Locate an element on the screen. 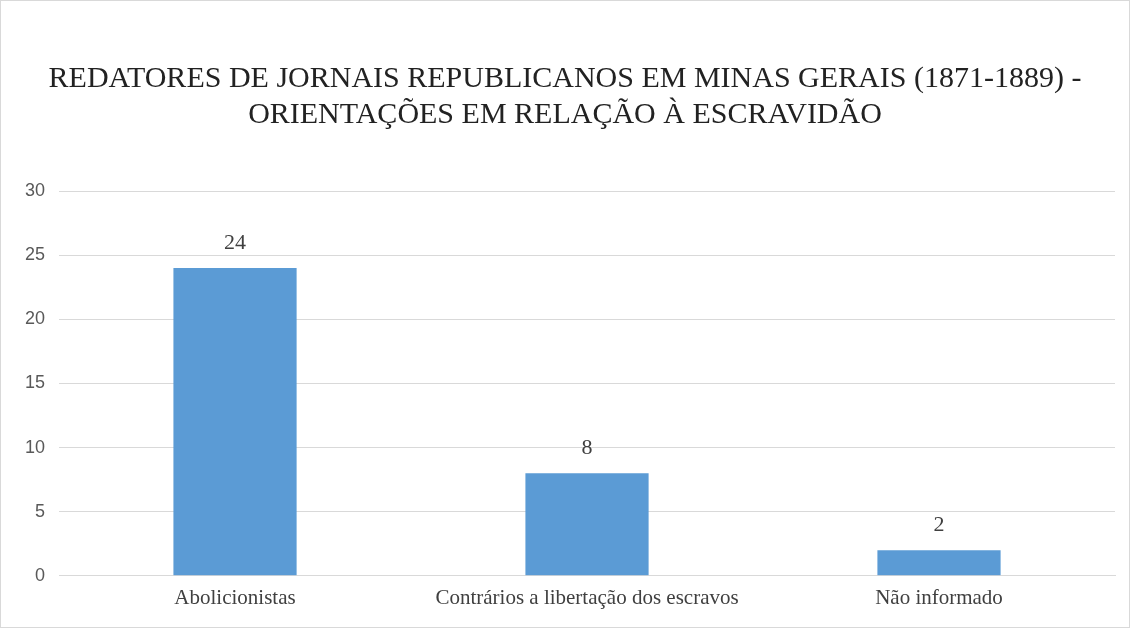 This screenshot has height=628, width=1130. chart-title: REDATORES DE JORNAIS REPUBLICANOS EM MINAS GERAIS (1871-1889) - ORIENTAÇÕES EM RELAÇÃO À ESCRAVIDÃO is located at coordinates (565, 95).